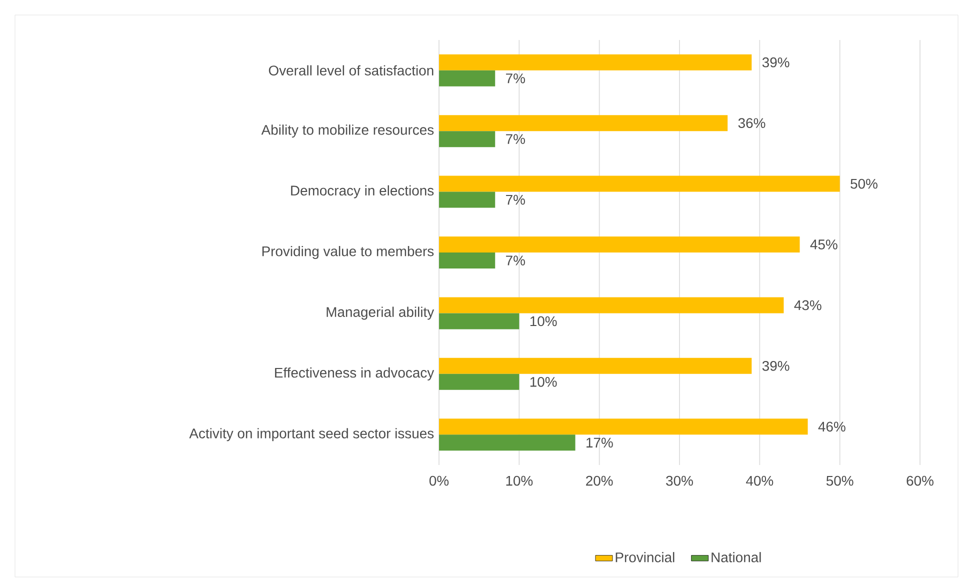 Image resolution: width=960 pixels, height=579 pixels. What do you see at coordinates (351, 70) in the screenshot?
I see `y-tick-label: Overall level of satisfaction` at bounding box center [351, 70].